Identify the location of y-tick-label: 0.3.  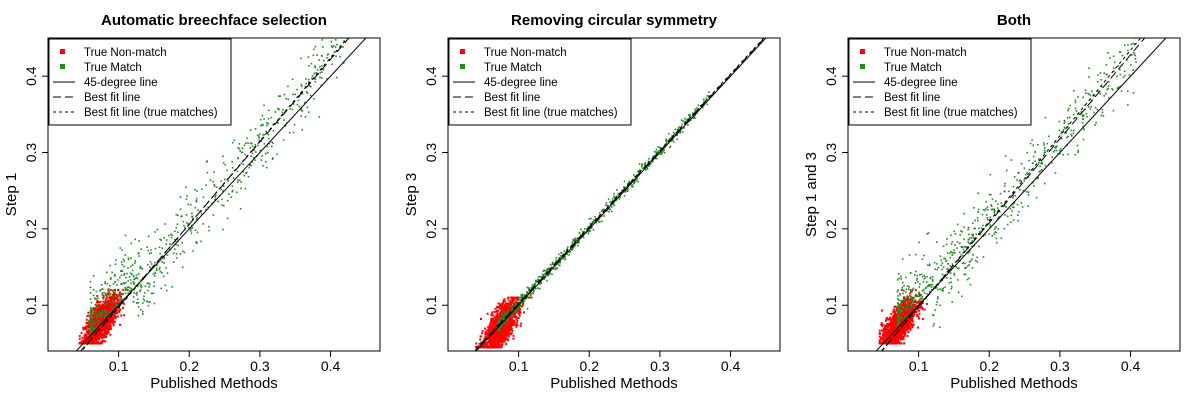
(31, 153).